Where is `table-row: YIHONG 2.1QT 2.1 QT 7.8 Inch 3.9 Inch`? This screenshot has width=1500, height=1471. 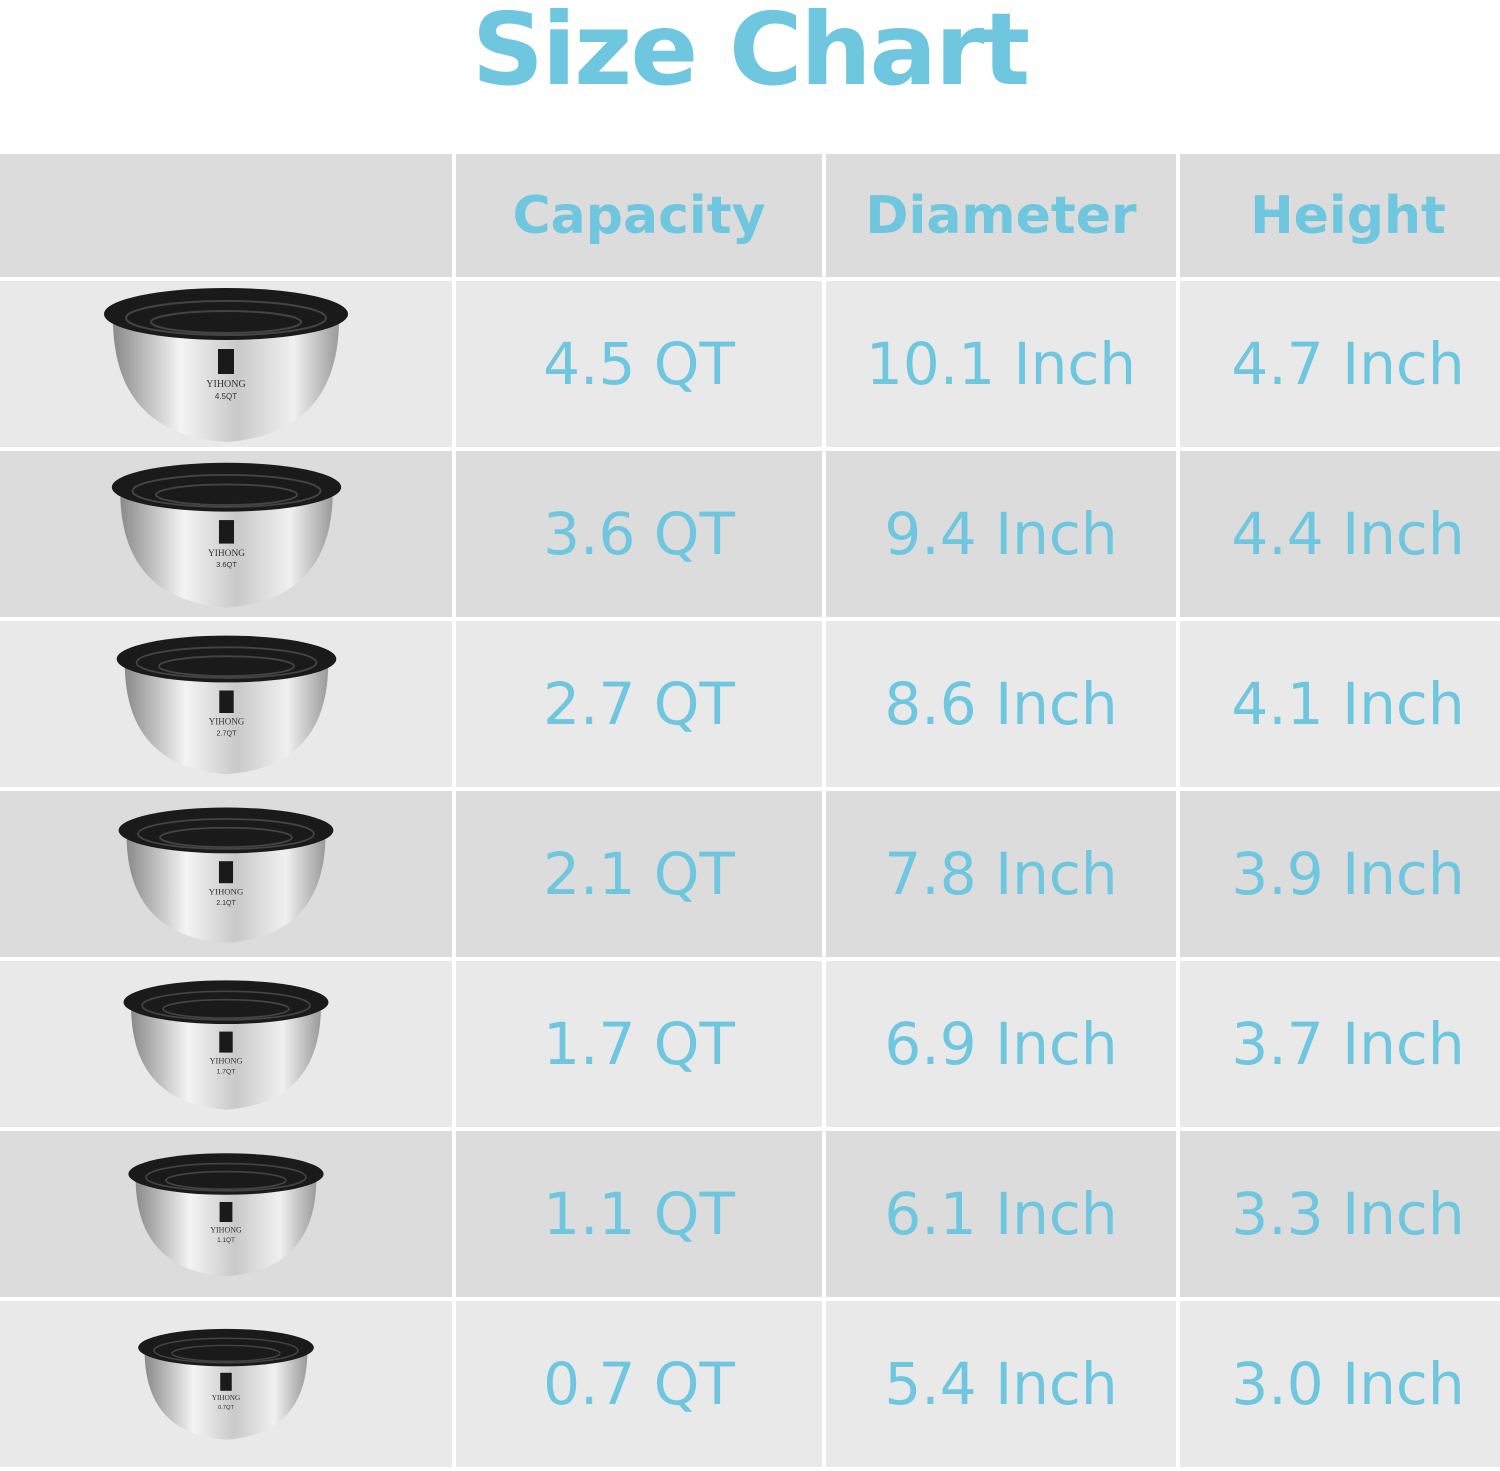
table-row: YIHONG 2.1QT 2.1 QT 7.8 Inch 3.9 Inch is located at coordinates (750, 874).